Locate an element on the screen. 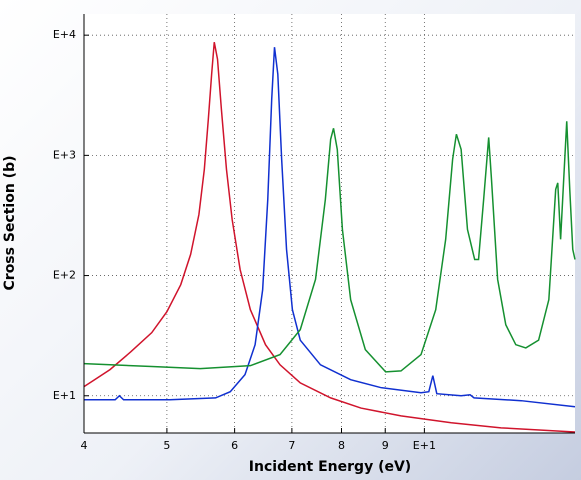 The image size is (581, 480). x-axis-title: Incident Energy (eV) is located at coordinates (330, 467).